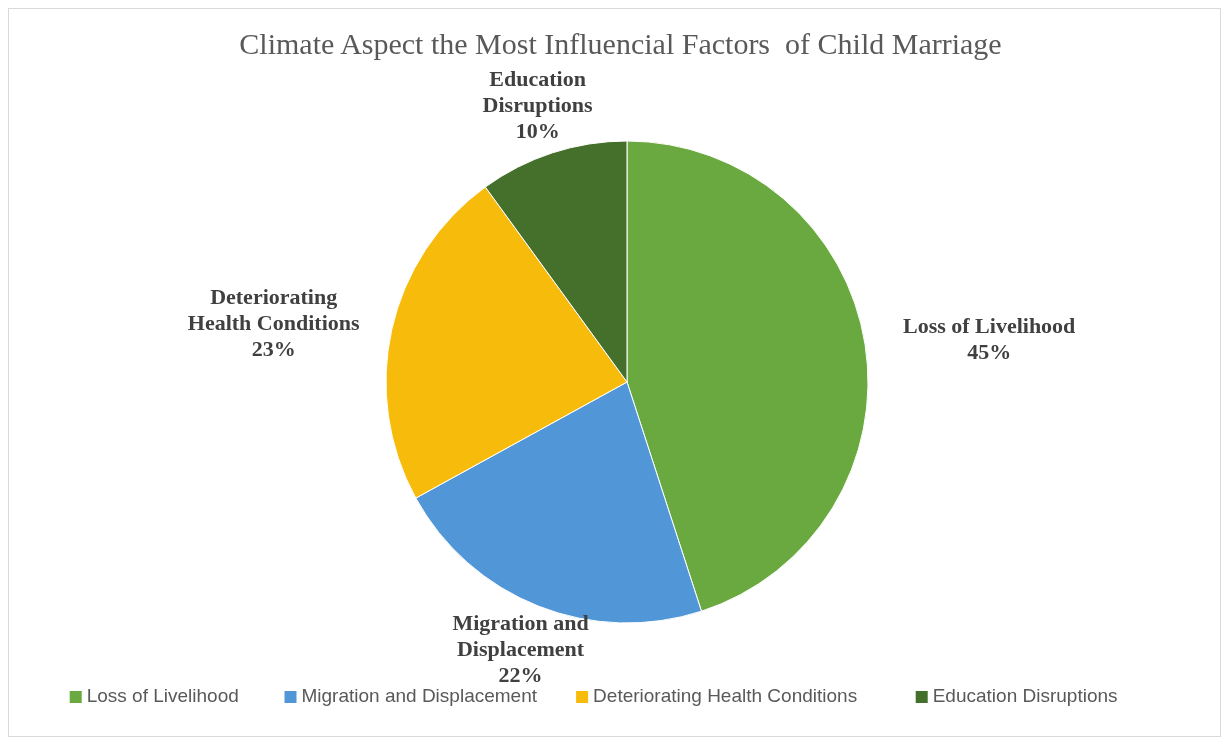 The width and height of the screenshot is (1229, 745). What do you see at coordinates (620, 43) in the screenshot?
I see `chart-title: Climate Aspect the Most Influencial Factors of Child Marriage` at bounding box center [620, 43].